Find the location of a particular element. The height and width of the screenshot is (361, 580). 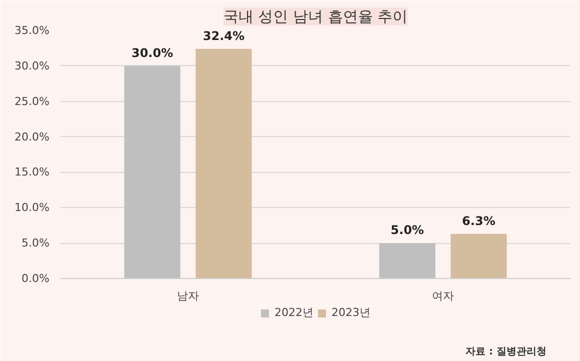

x-tick-label: 남자 is located at coordinates (188, 296).